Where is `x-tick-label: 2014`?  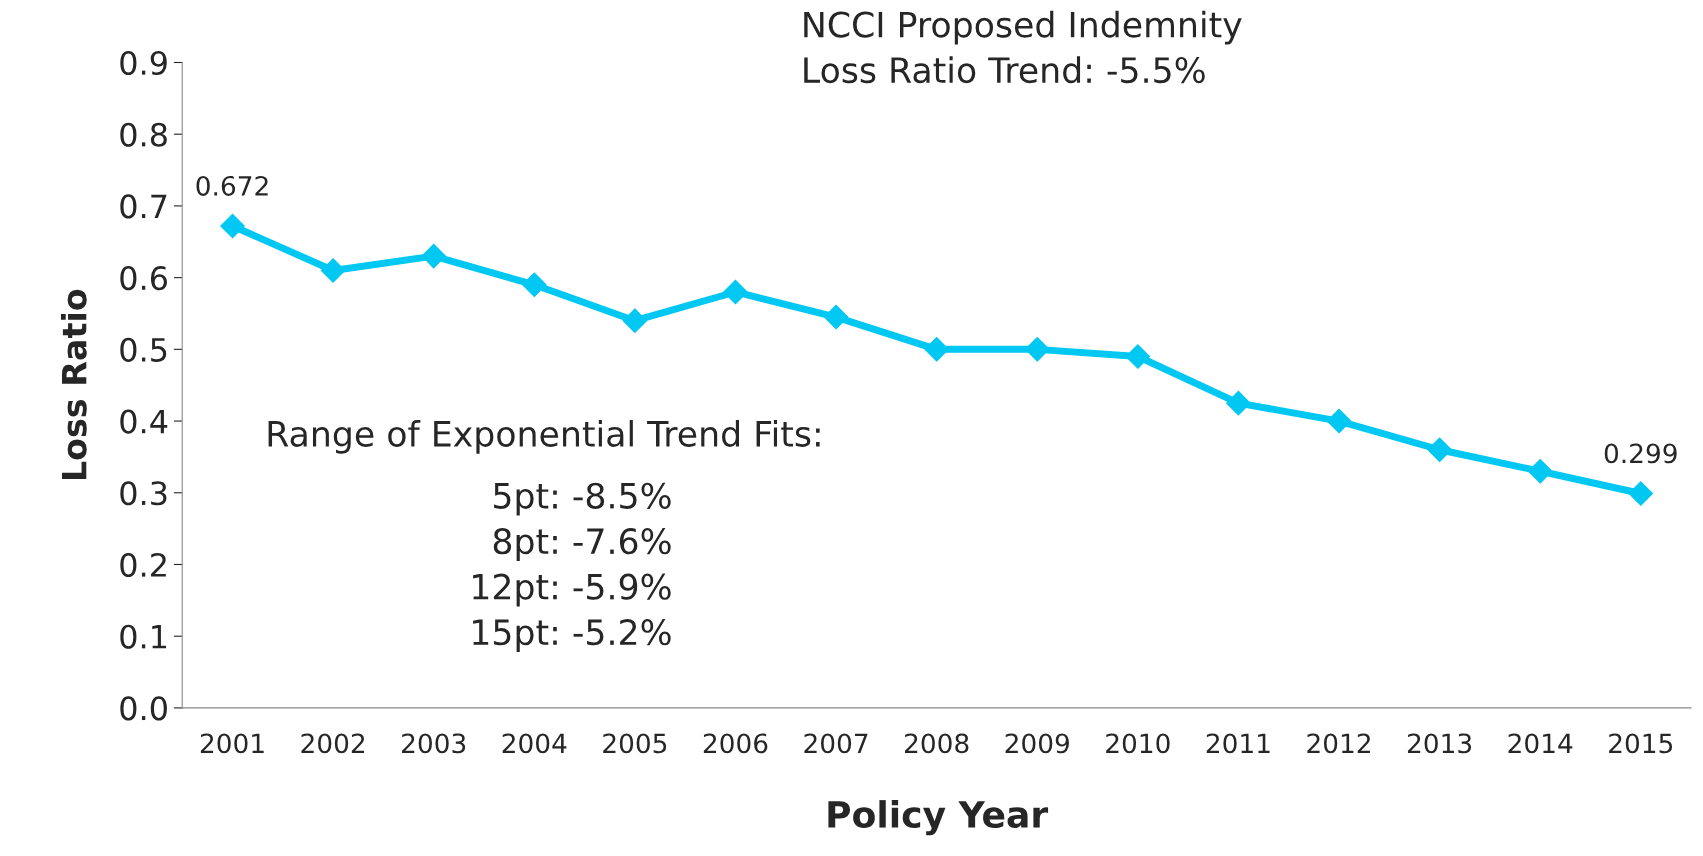 x-tick-label: 2014 is located at coordinates (1540, 743).